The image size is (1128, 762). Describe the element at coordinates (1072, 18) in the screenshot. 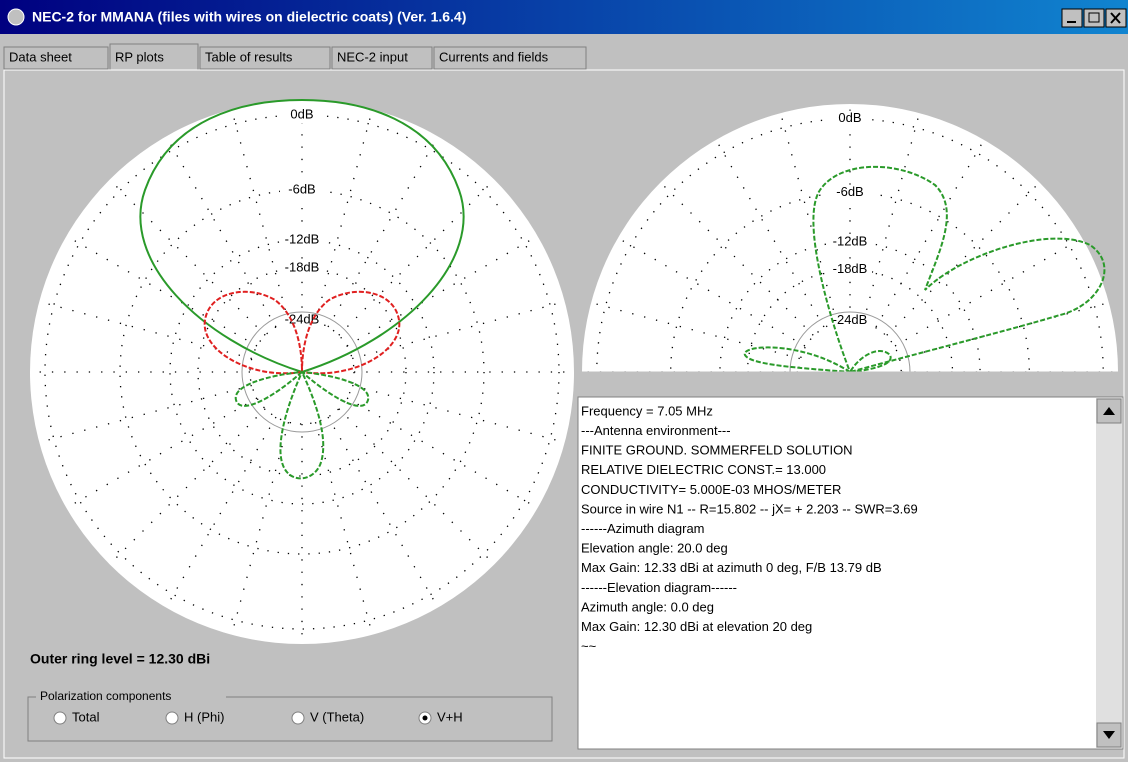

I see `minimize-button` at that location.